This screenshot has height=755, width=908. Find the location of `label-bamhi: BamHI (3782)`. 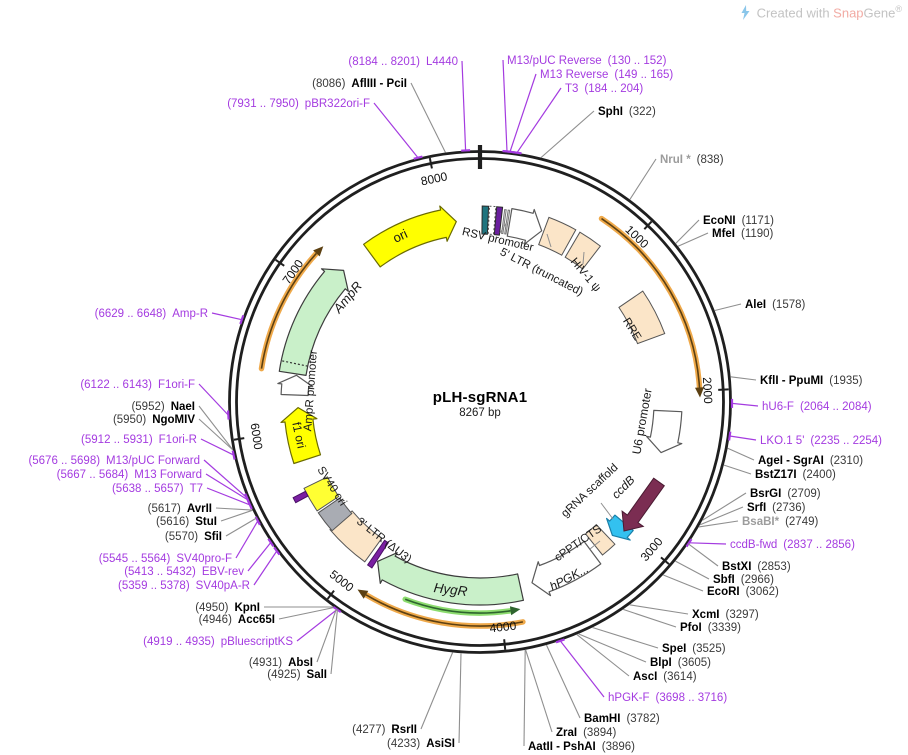

label-bamhi: BamHI (3782) is located at coordinates (622, 719).